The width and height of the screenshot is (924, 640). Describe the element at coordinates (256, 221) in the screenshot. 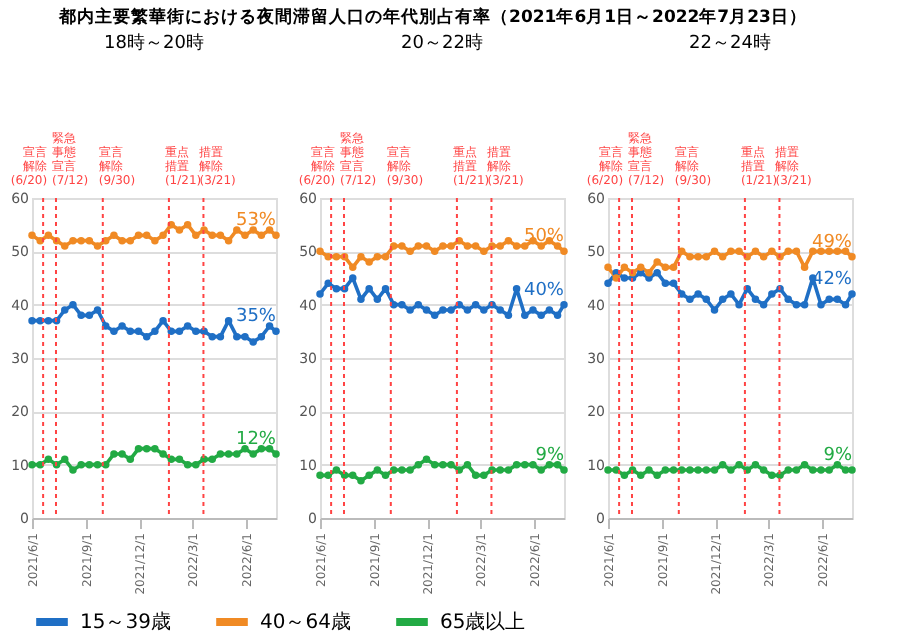

I see `annotation: 53%` at that location.